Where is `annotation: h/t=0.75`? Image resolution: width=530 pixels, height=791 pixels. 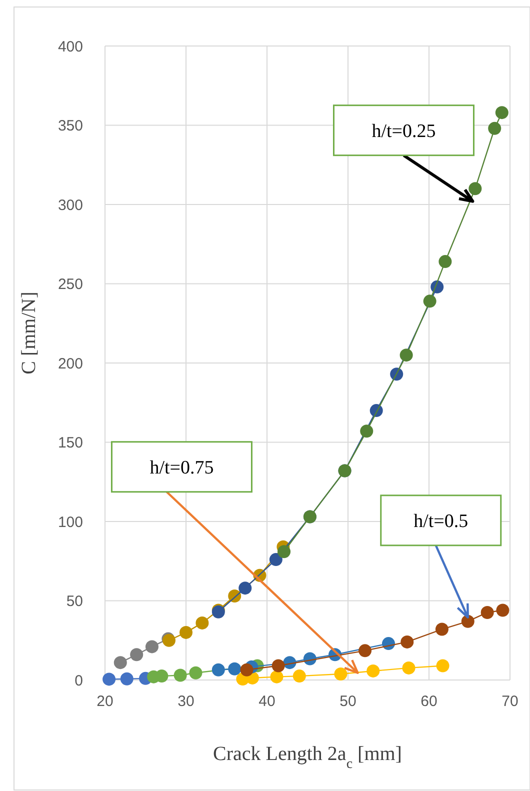
annotation: h/t=0.75 is located at coordinates (182, 468).